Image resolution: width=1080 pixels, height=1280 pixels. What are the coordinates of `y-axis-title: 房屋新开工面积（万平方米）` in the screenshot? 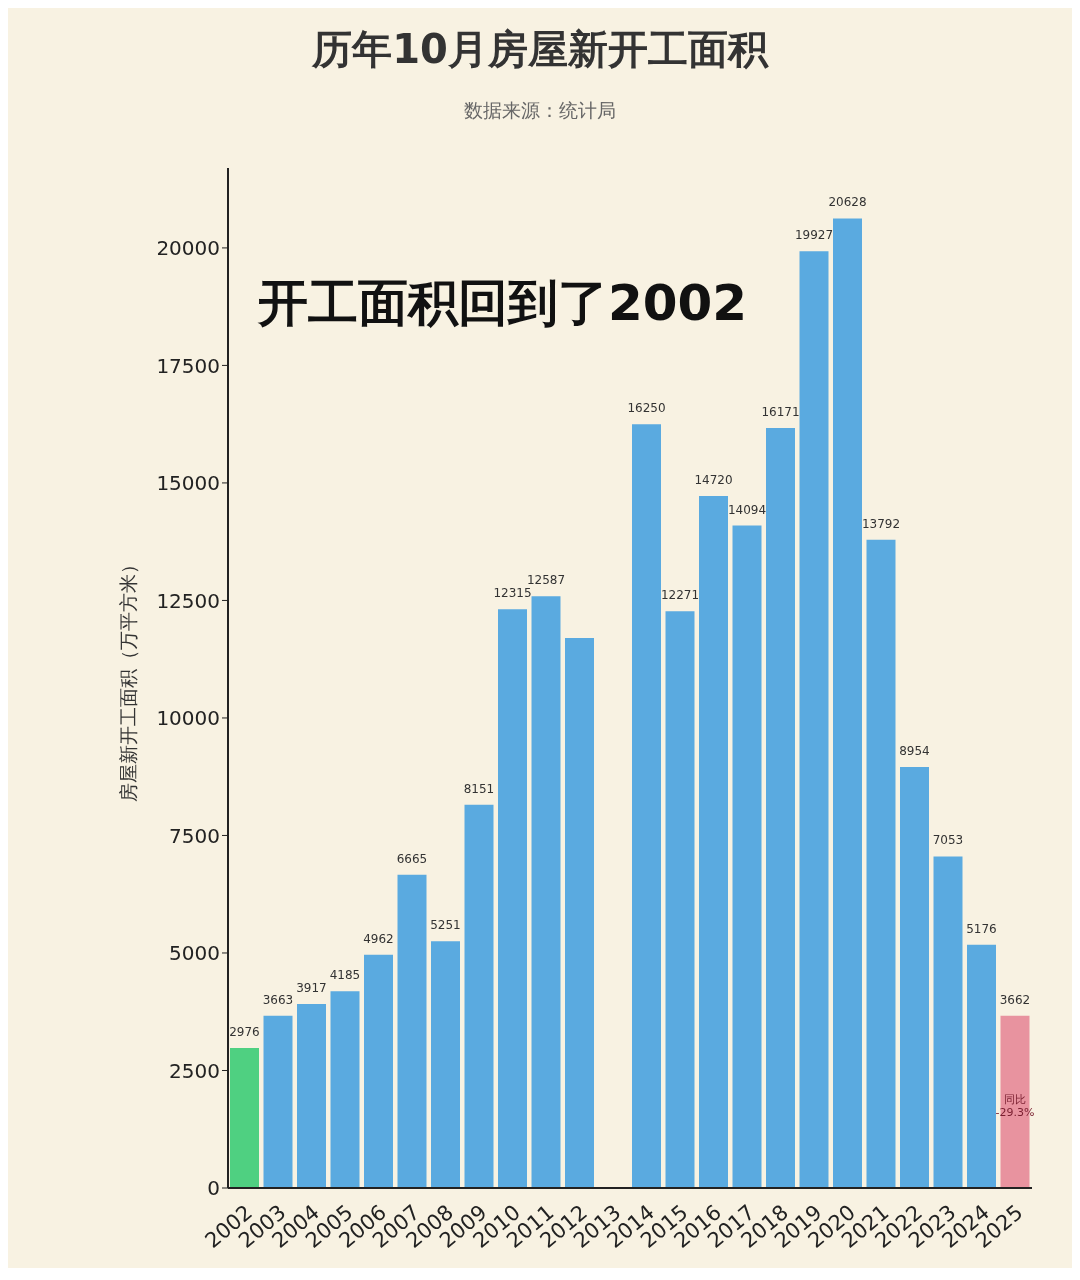 It's located at (127, 678).